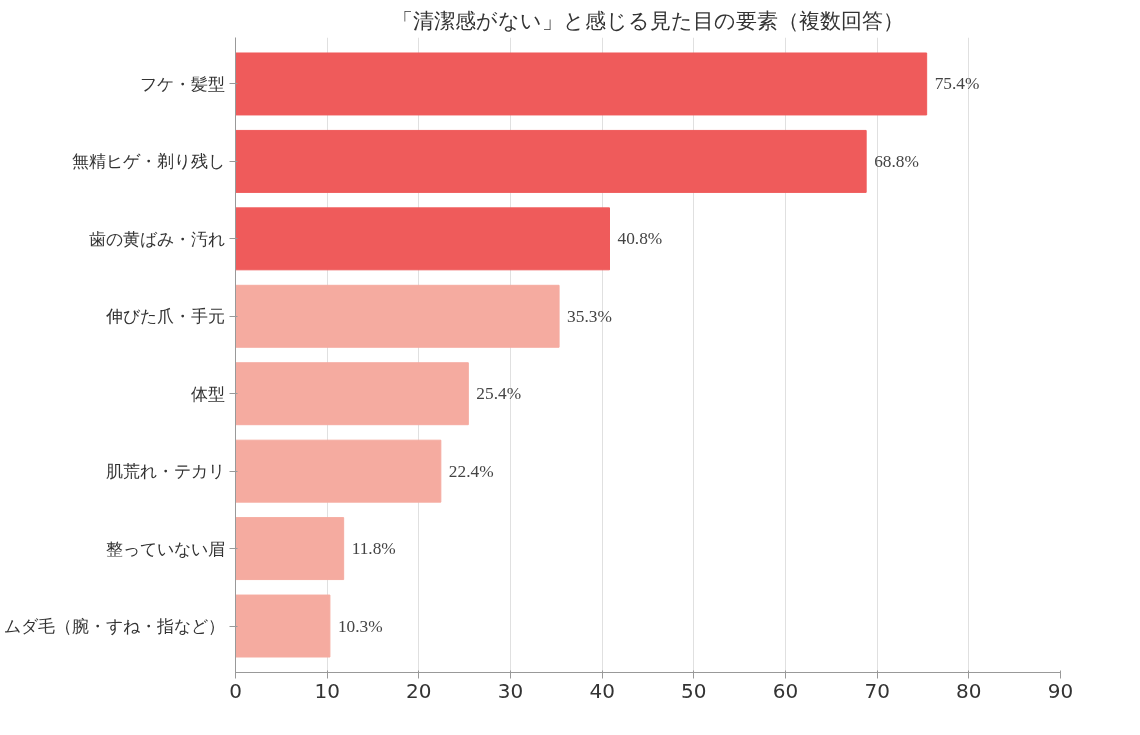 The width and height of the screenshot is (1140, 735). Describe the element at coordinates (589, 316) in the screenshot. I see `data-label: 35.3%` at that location.